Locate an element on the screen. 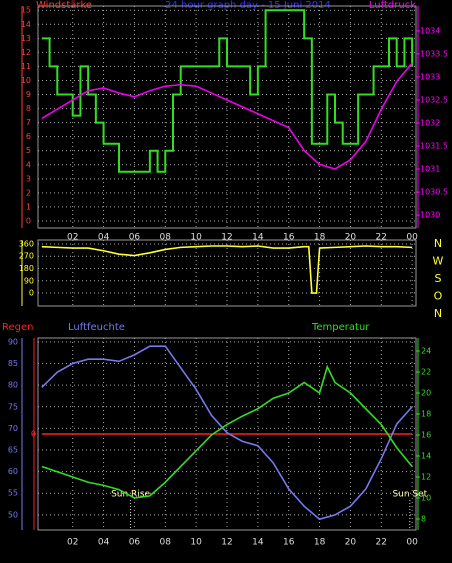  y-tick-label: 1030 is located at coordinates (430, 215).